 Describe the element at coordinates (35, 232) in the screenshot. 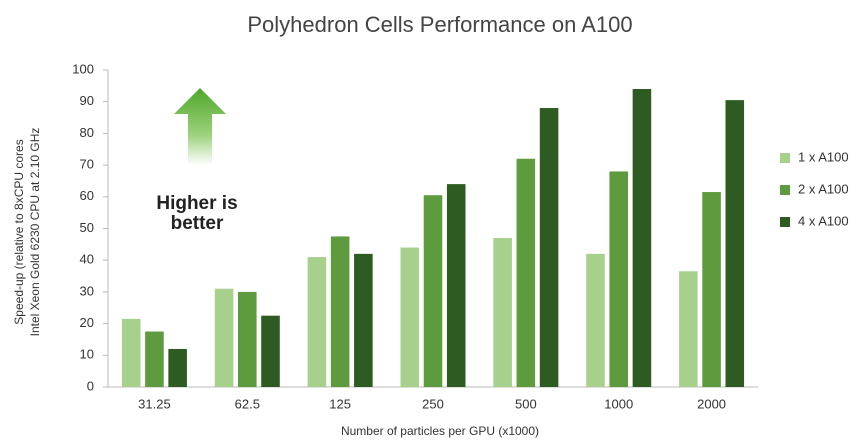

I see `y-axis-label: Intel Xeon Gold 6230 CPU at 2.10 GHz` at that location.